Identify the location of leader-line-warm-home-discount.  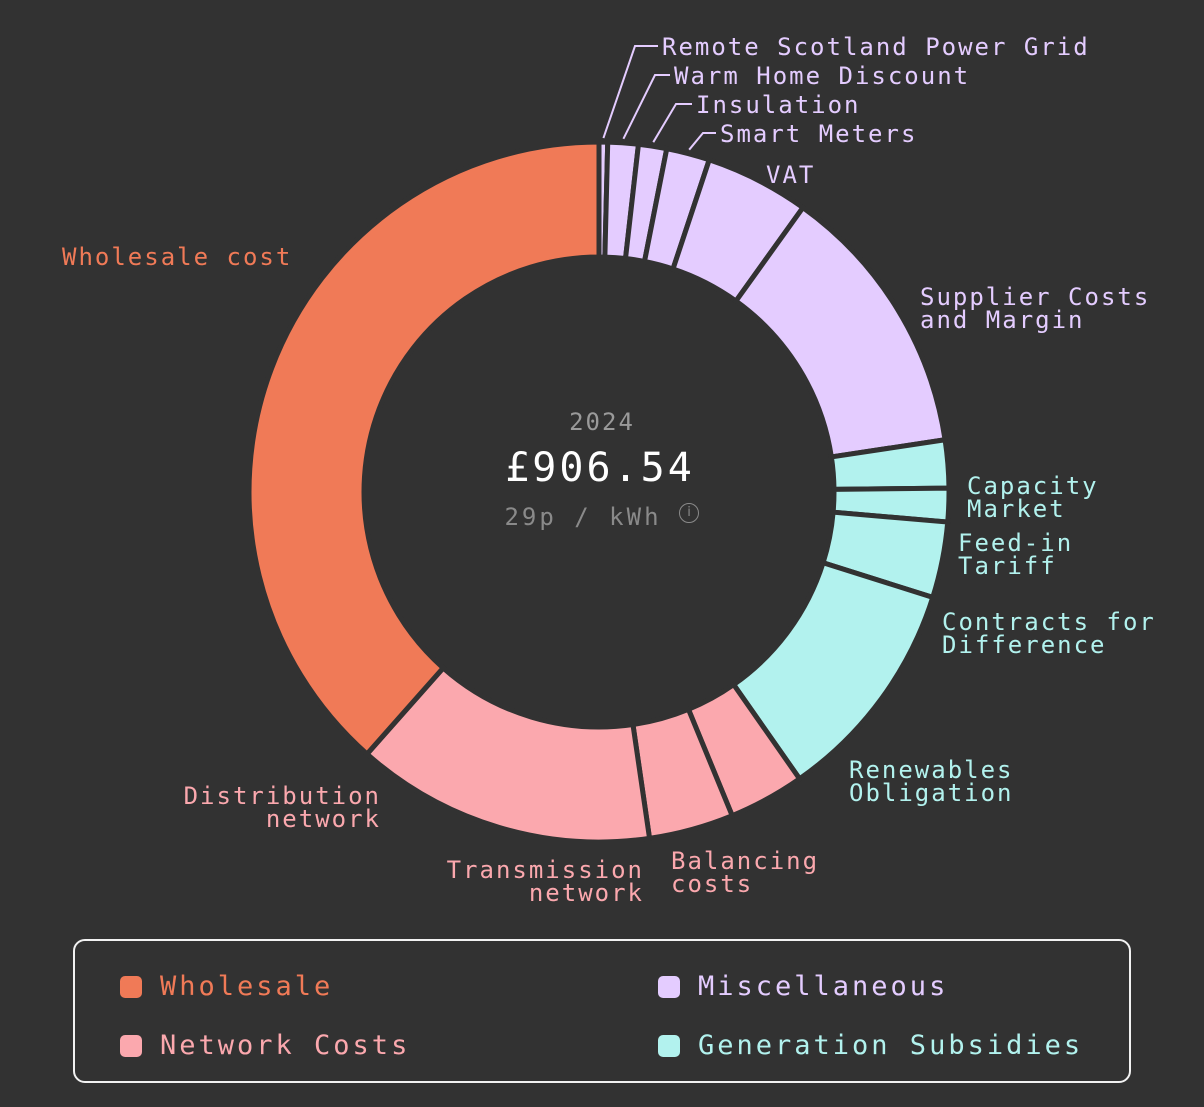
(646, 107).